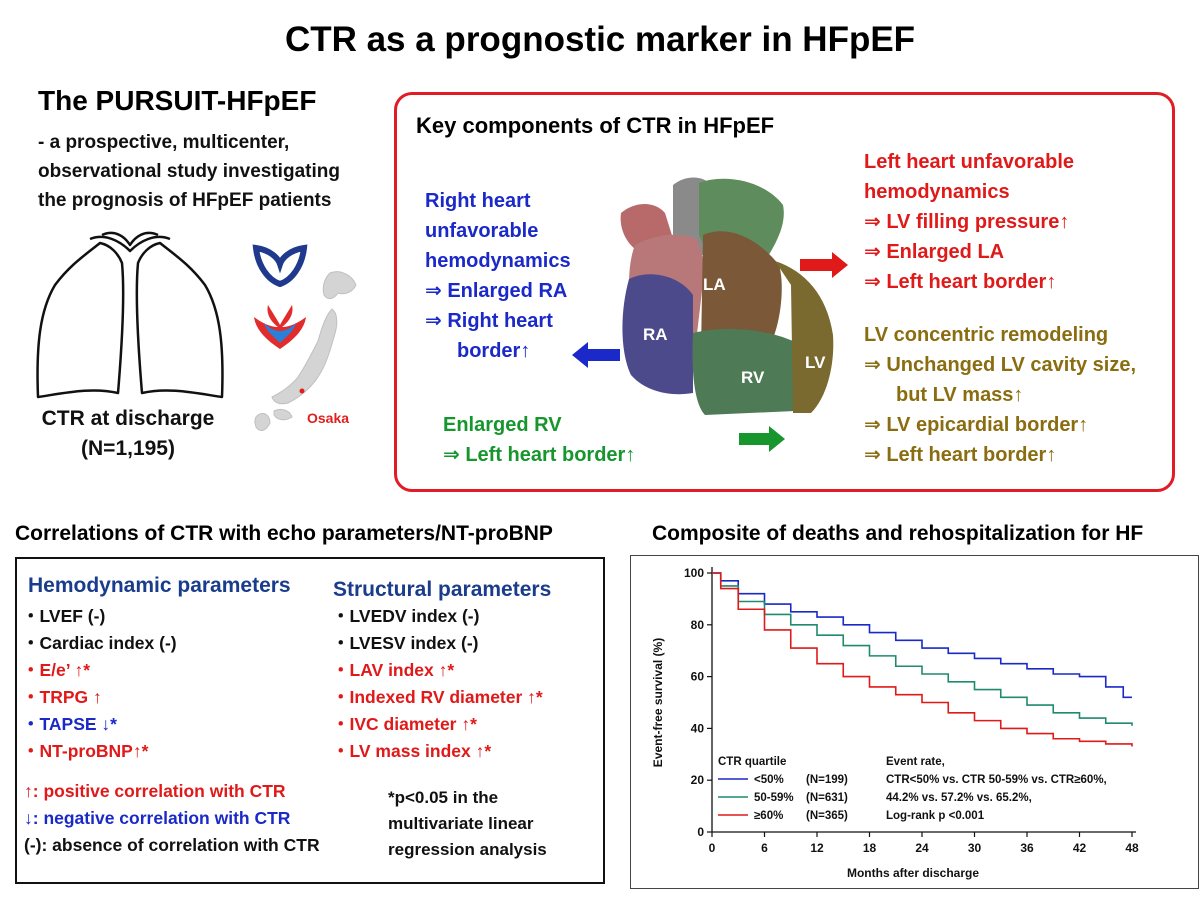 The image size is (1200, 900). What do you see at coordinates (752, 762) in the screenshot?
I see `legend-title: CTR quartile` at bounding box center [752, 762].